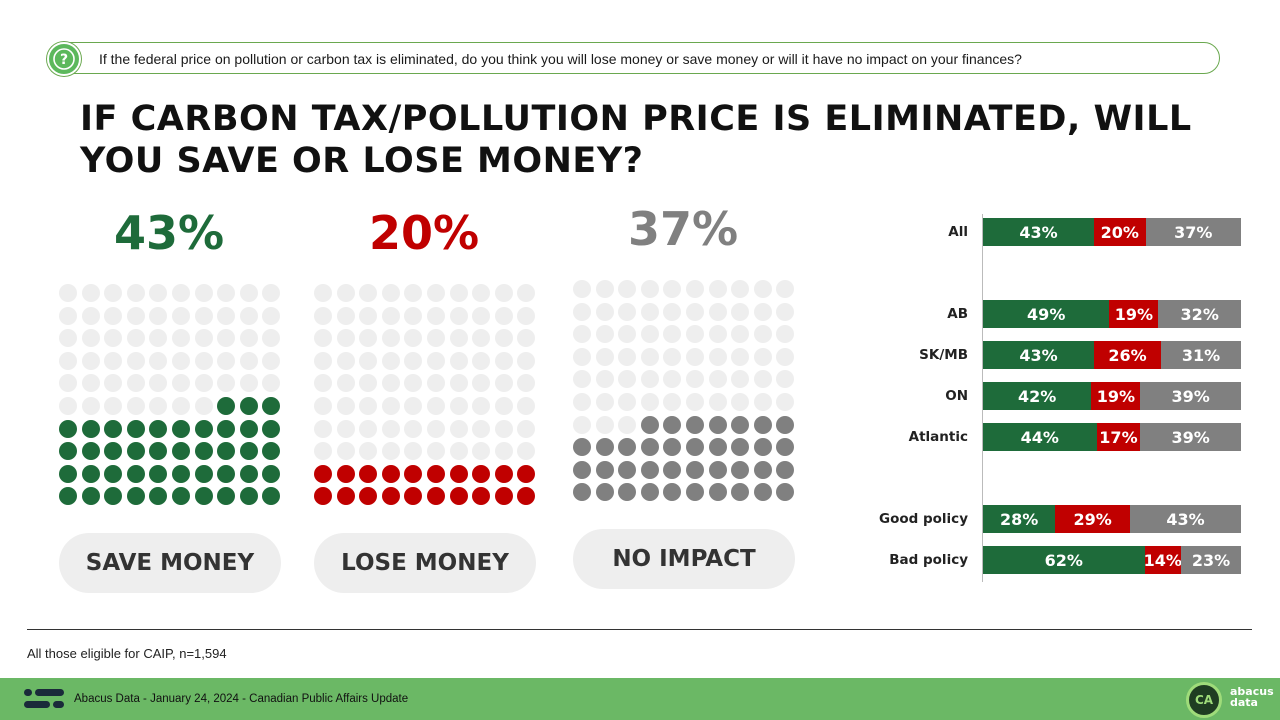 The width and height of the screenshot is (1280, 720). What do you see at coordinates (639, 629) in the screenshot?
I see `divider` at bounding box center [639, 629].